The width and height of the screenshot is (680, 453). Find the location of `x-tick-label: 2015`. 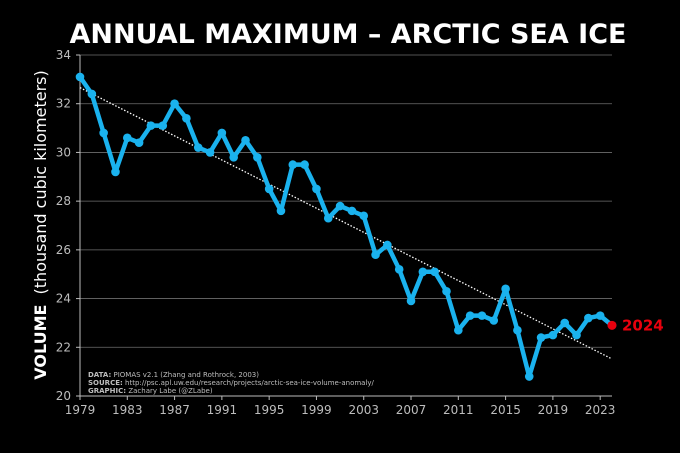

x-tick-label: 2015 is located at coordinates (505, 410).